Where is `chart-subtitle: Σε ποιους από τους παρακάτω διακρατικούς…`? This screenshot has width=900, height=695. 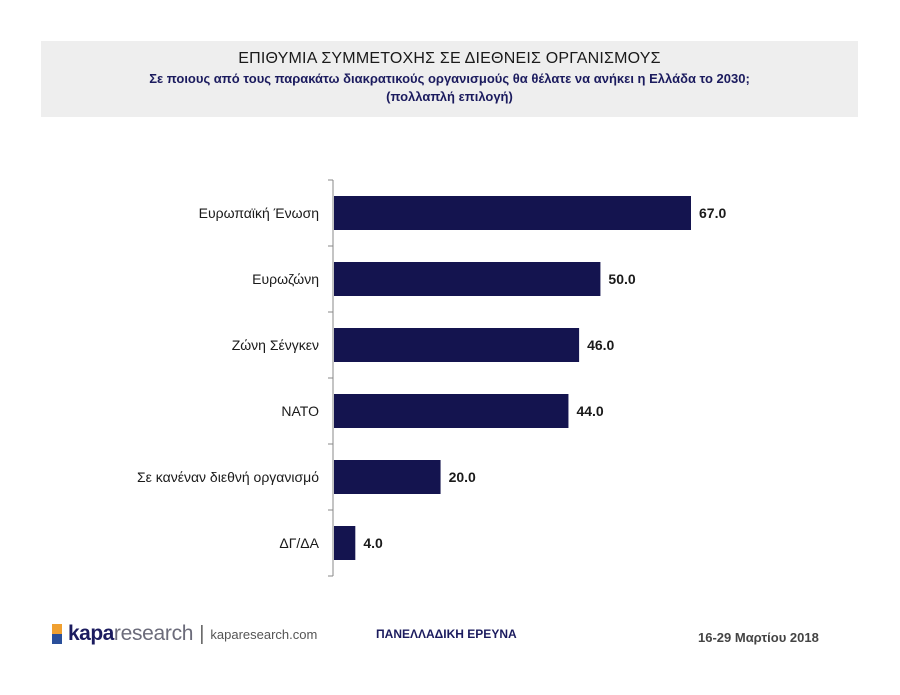 chart-subtitle: Σε ποιους από τους παρακάτω διακρατικούς… is located at coordinates (449, 88).